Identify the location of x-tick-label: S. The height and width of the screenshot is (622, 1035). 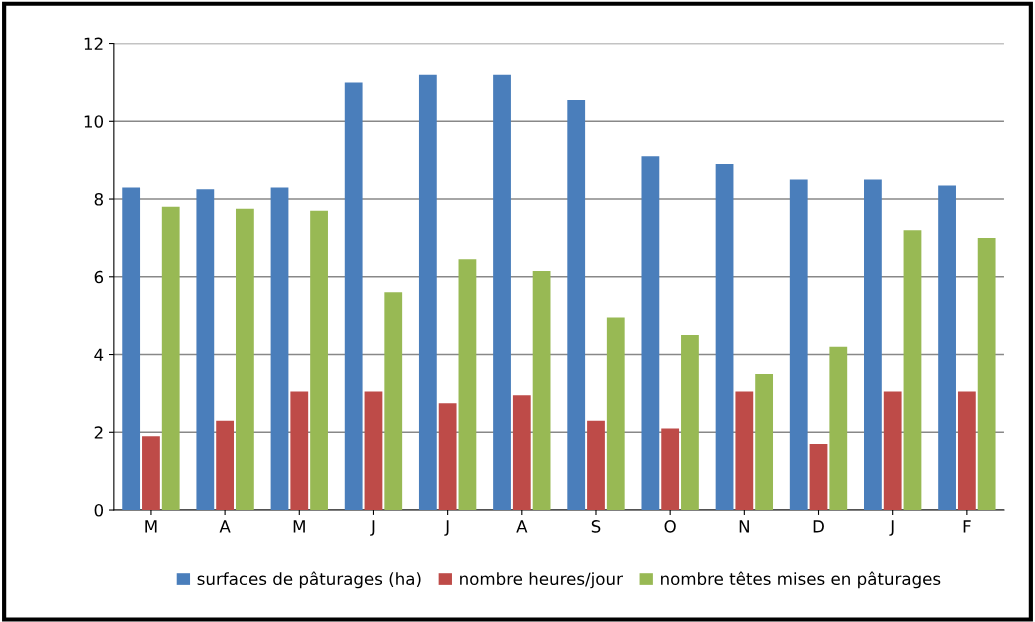
(596, 526).